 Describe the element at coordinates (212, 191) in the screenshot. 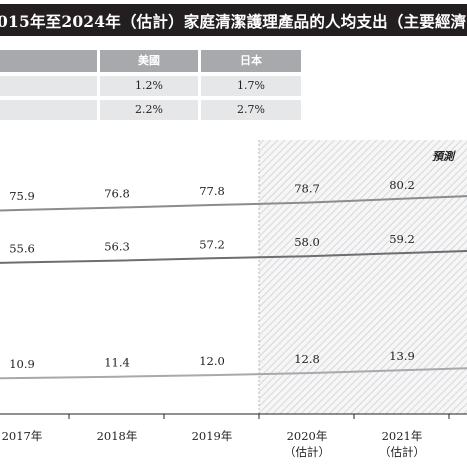

I see `data-label: 77.8` at that location.